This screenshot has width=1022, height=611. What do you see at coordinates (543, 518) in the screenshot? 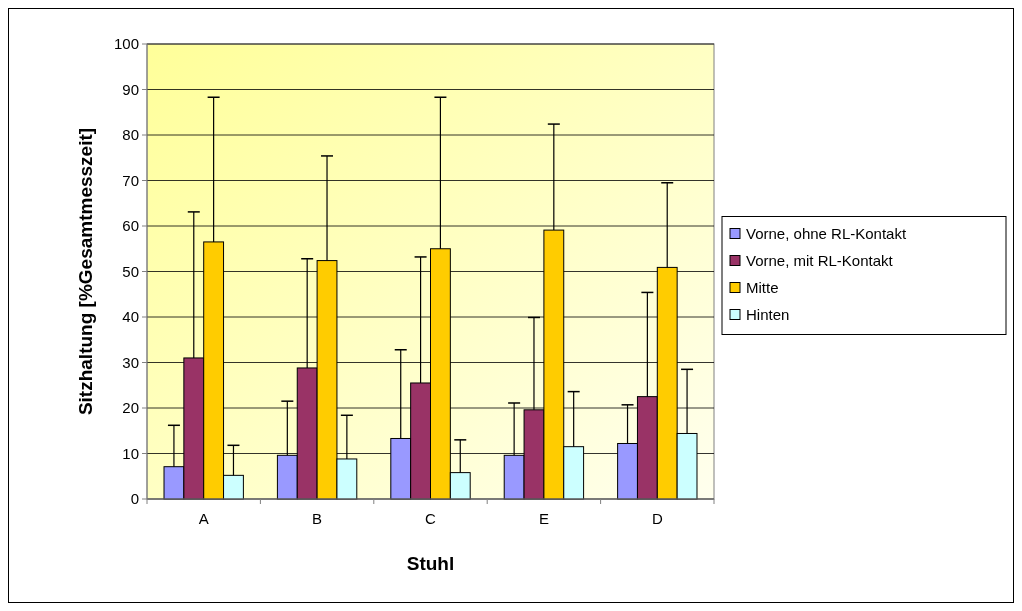
I see `x-tick-label: E` at bounding box center [543, 518].